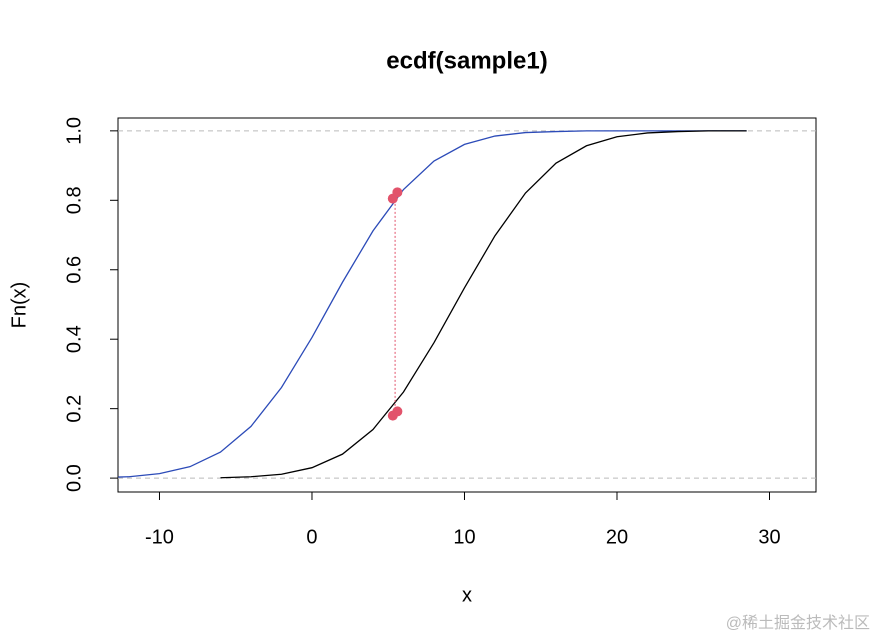 Image resolution: width=877 pixels, height=639 pixels. What do you see at coordinates (311, 537) in the screenshot?
I see `x-tick-label: 0` at bounding box center [311, 537].